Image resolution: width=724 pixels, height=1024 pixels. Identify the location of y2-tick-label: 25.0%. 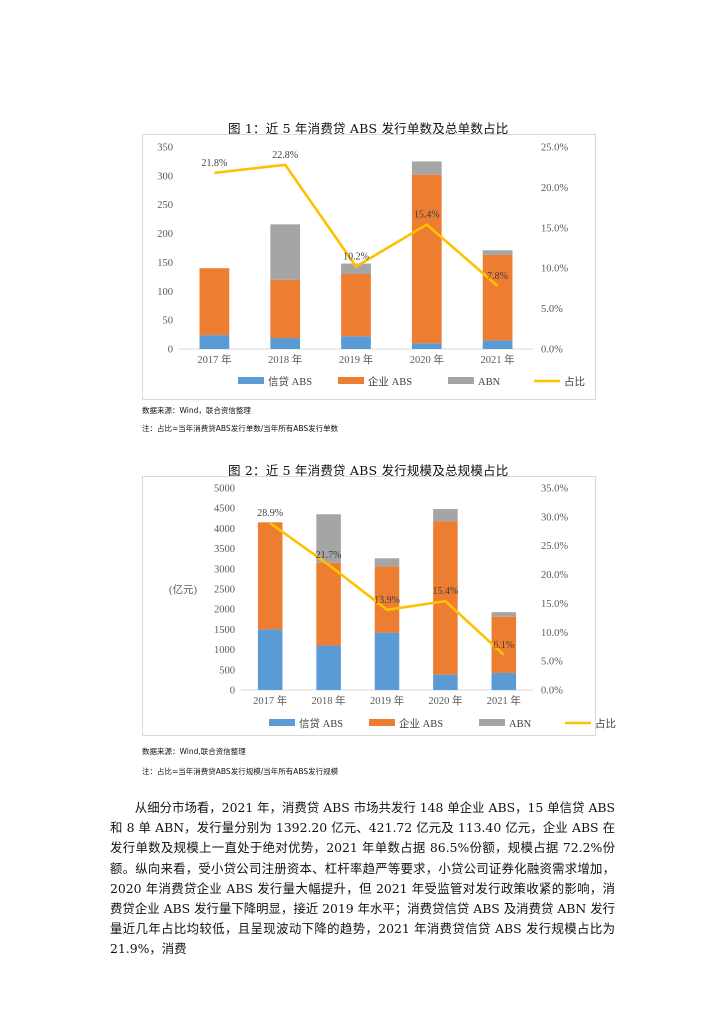
(554, 148).